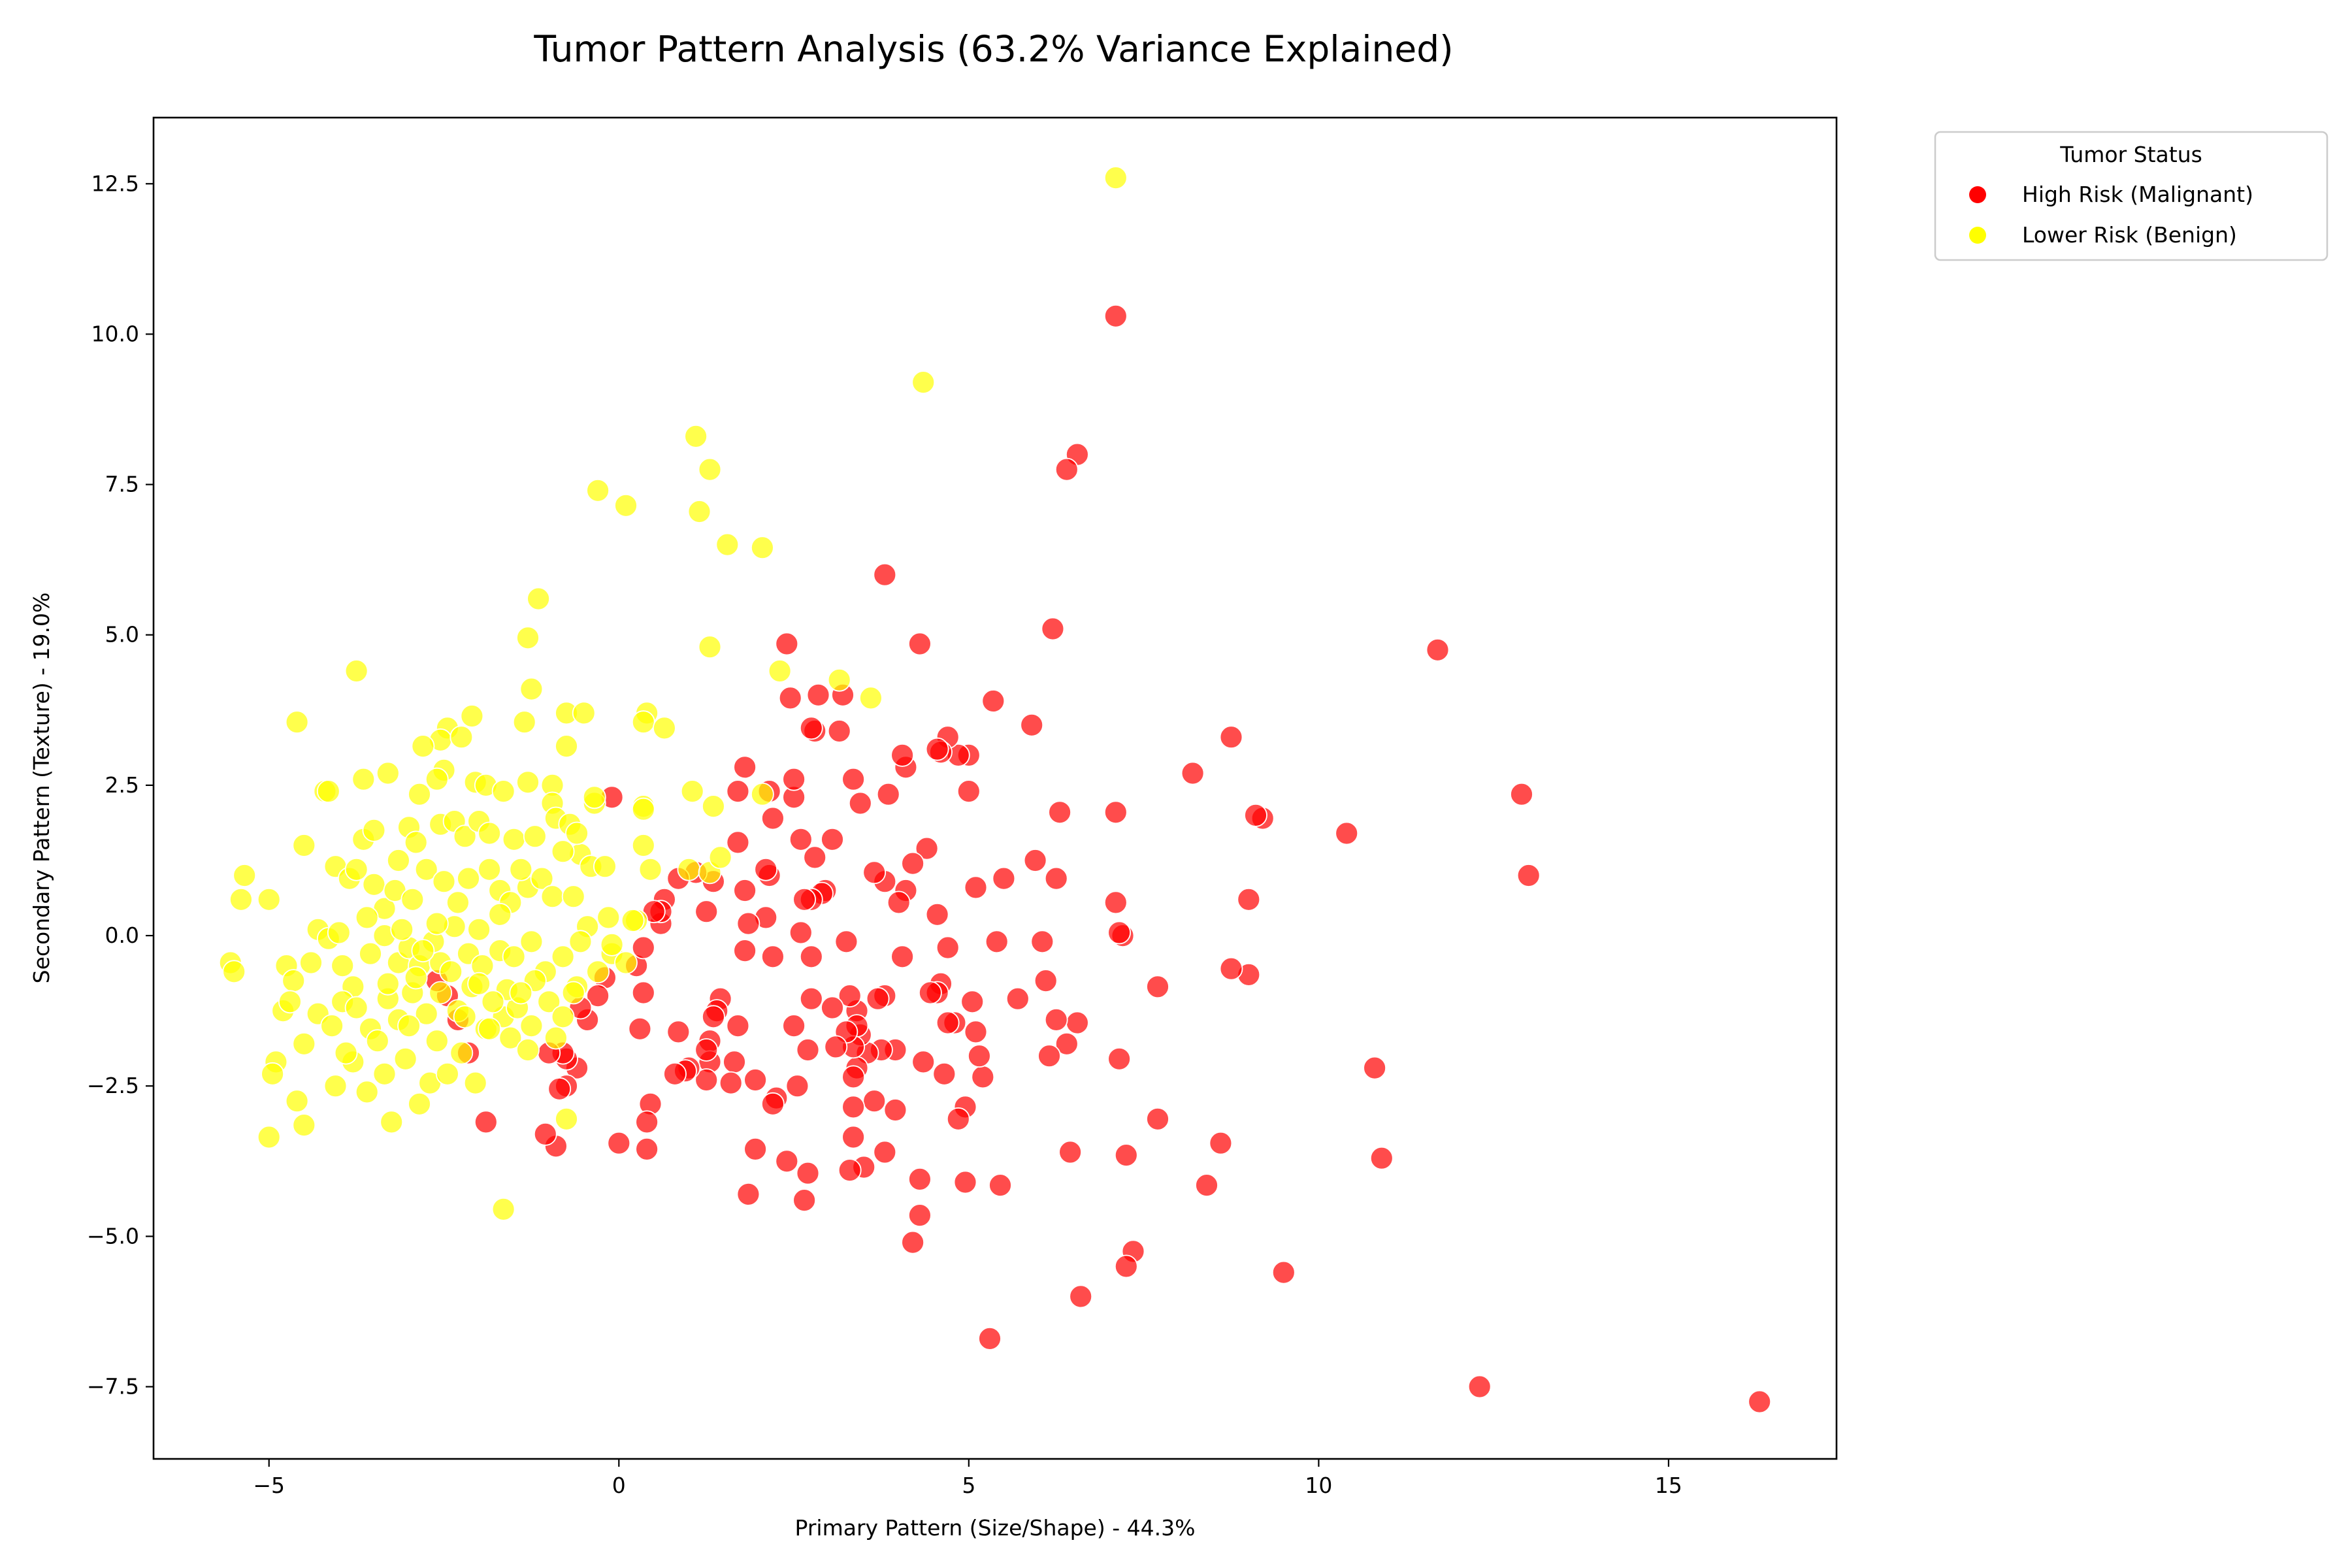 The image size is (2352, 1568). What do you see at coordinates (968, 1485) in the screenshot?
I see `x-tick-label: 5` at bounding box center [968, 1485].